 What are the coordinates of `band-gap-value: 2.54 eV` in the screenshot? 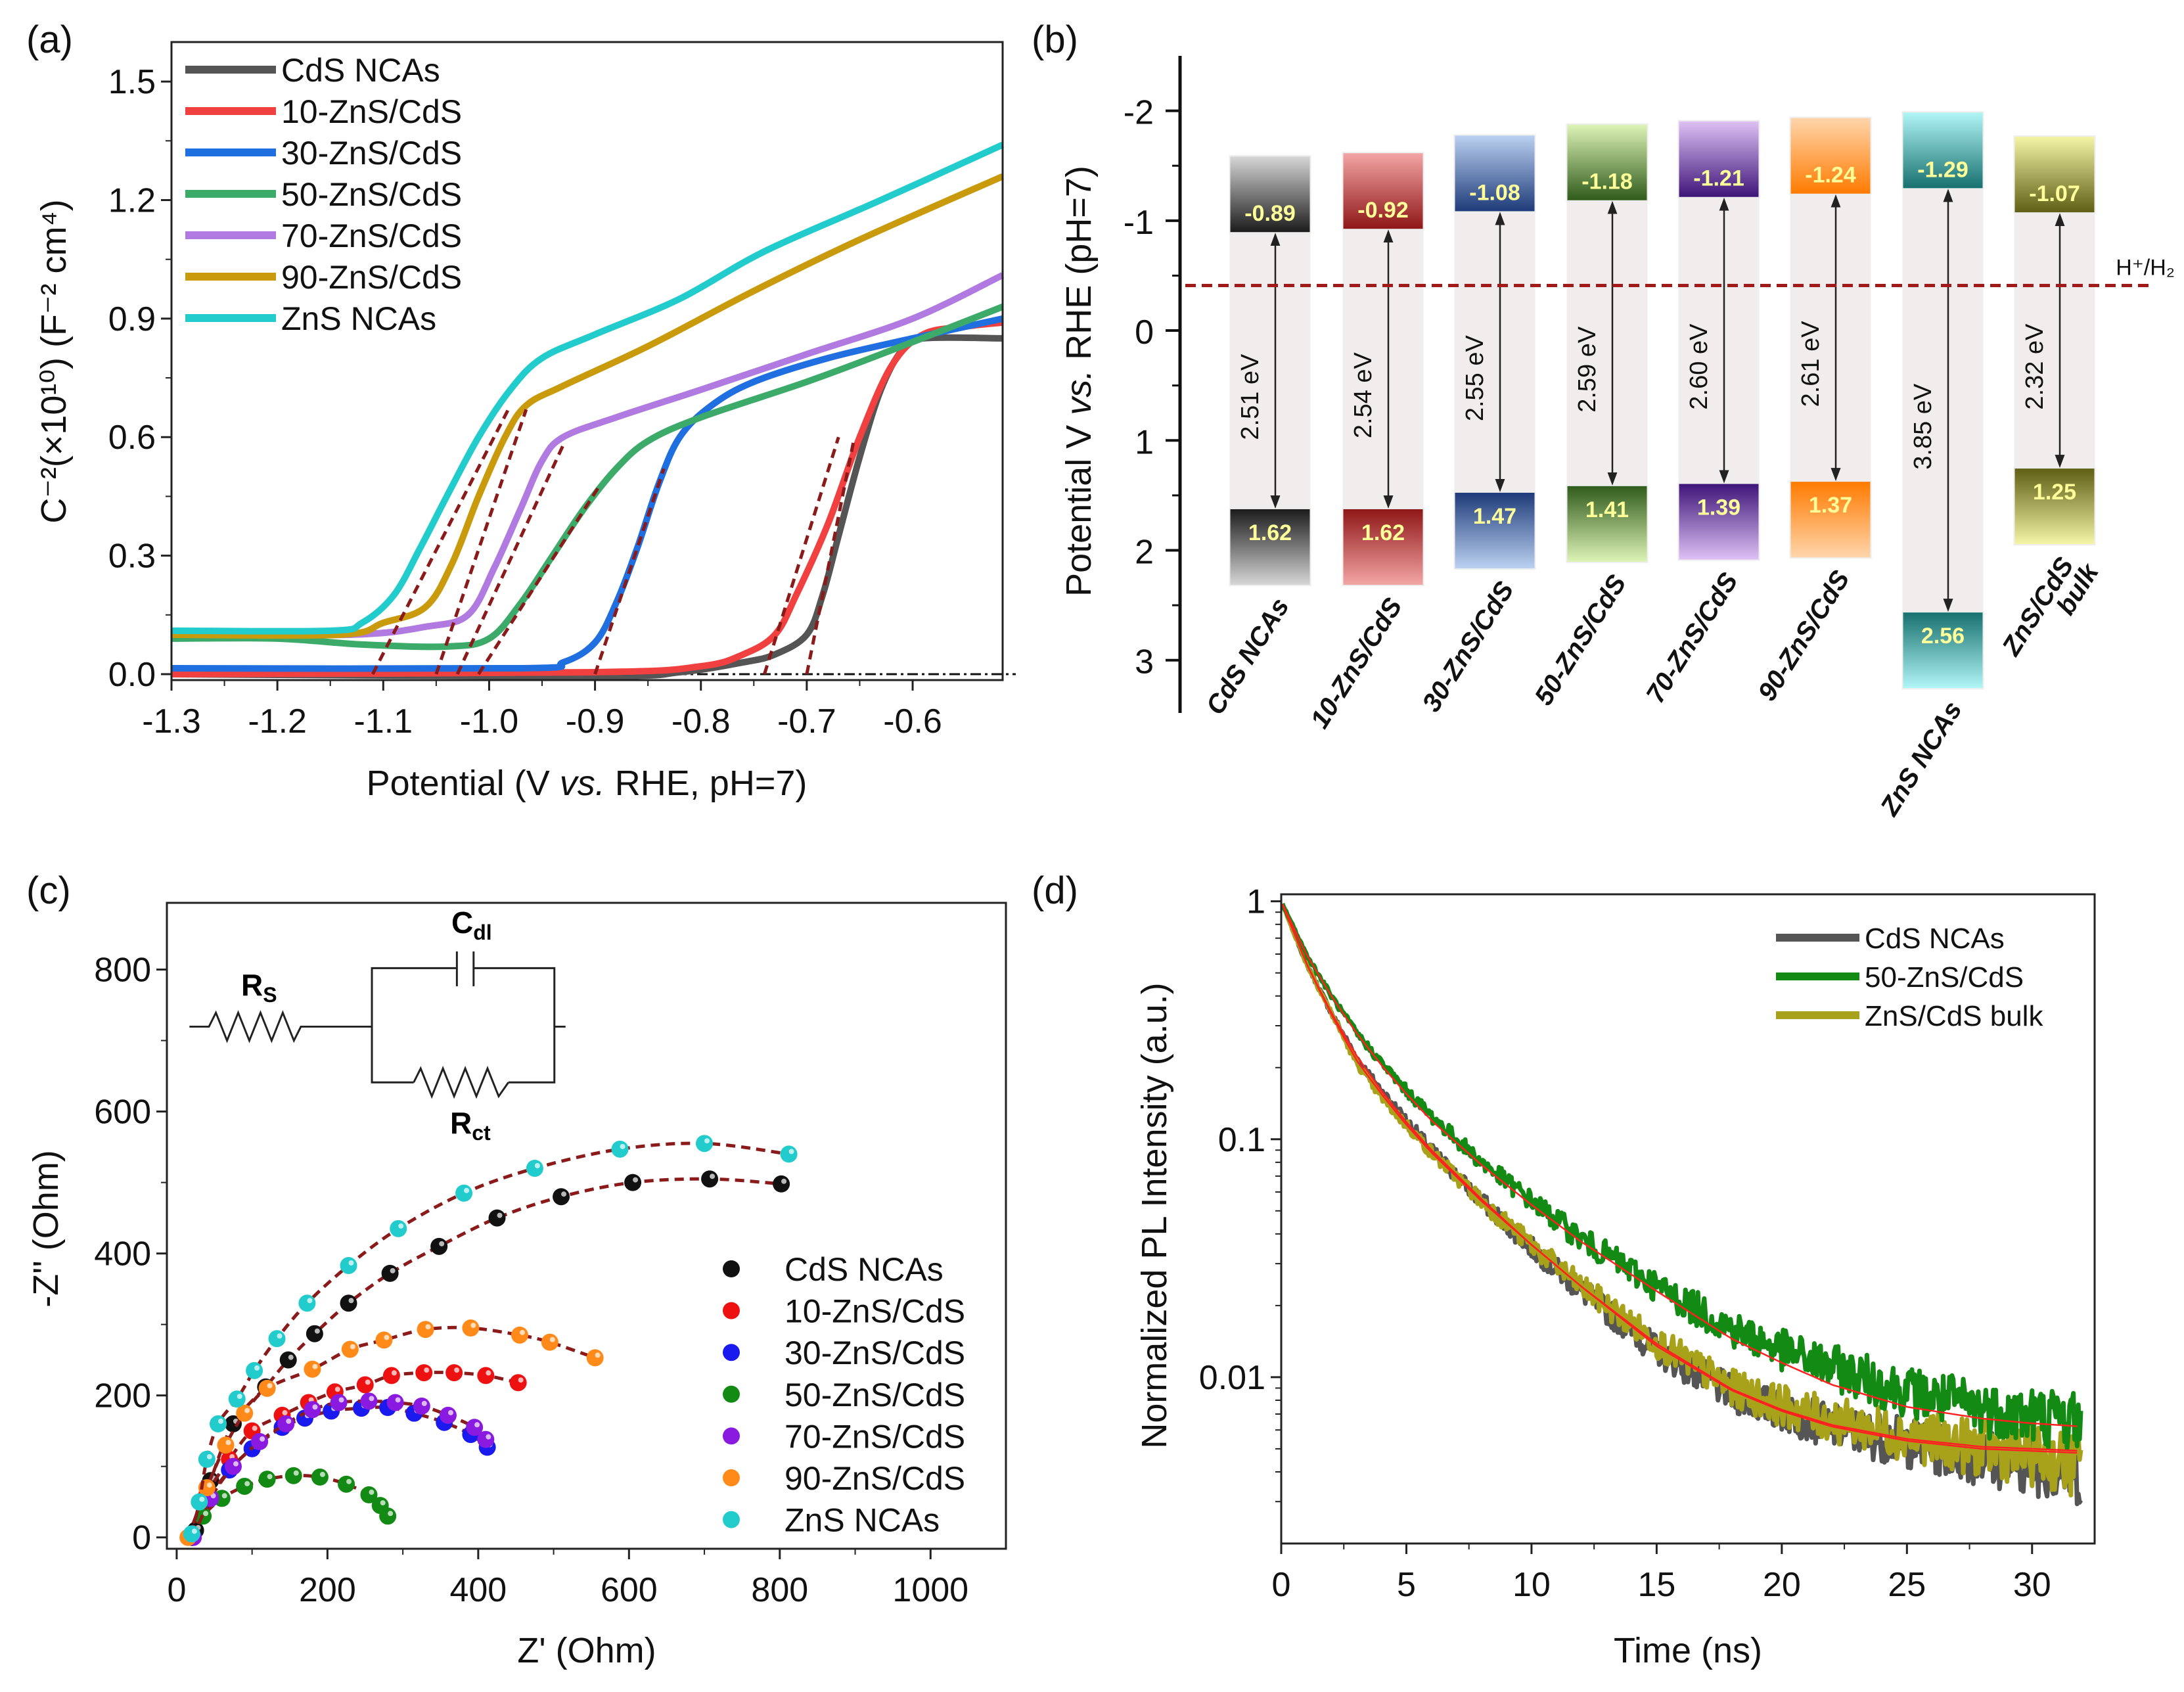 It's located at (1363, 395).